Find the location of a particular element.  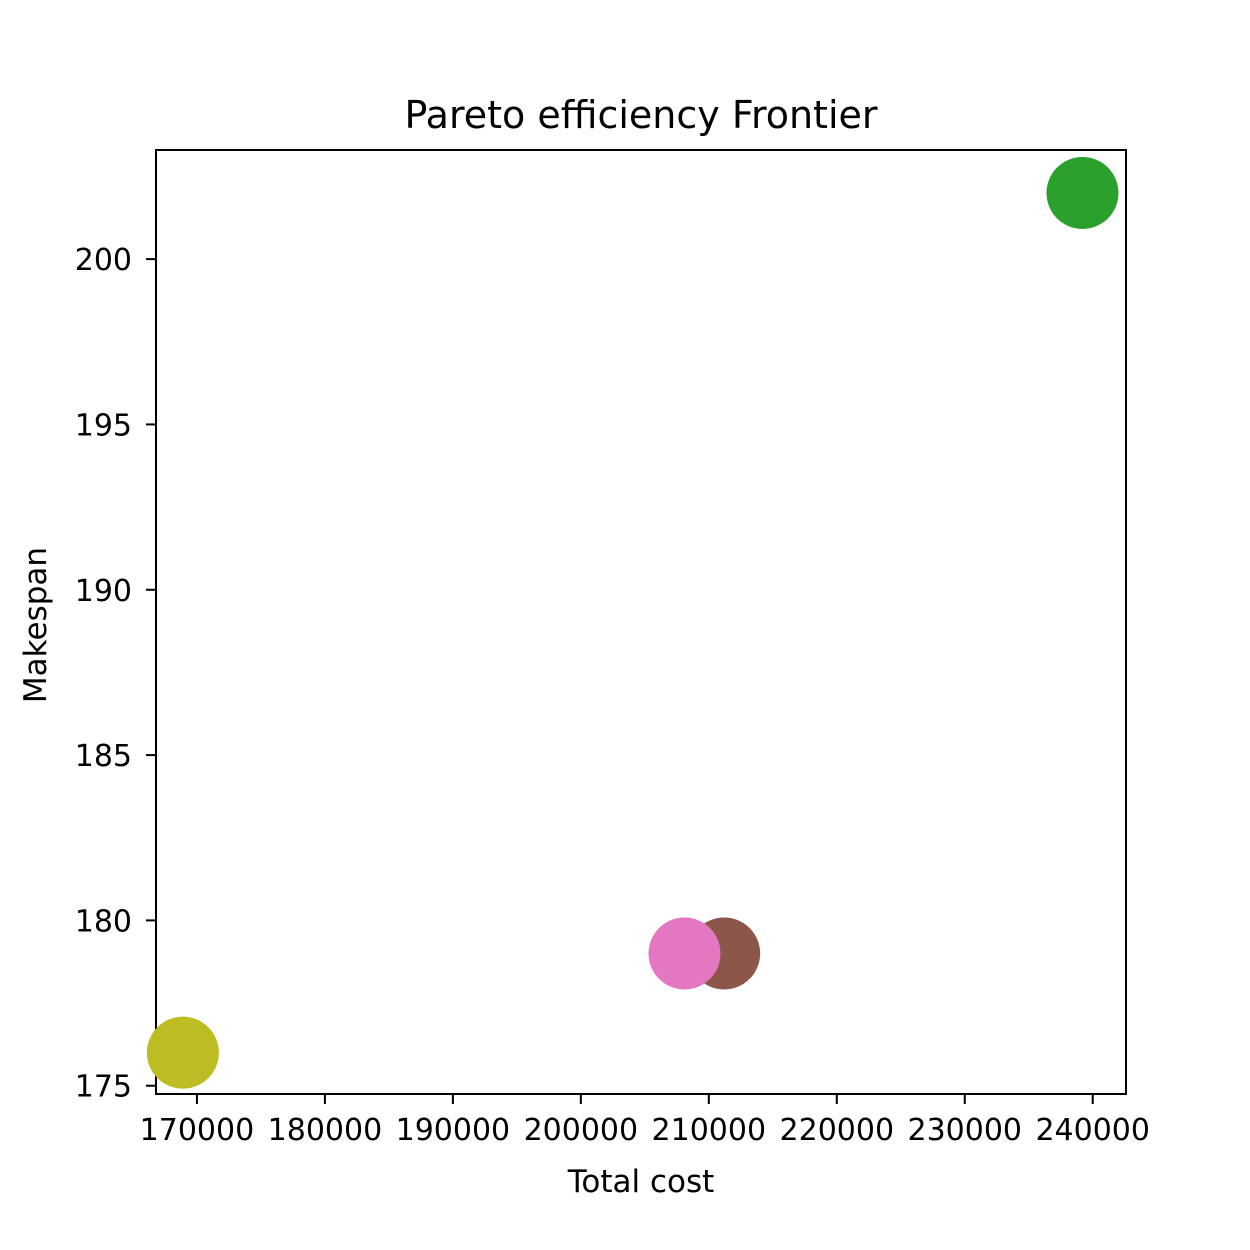

x-axis-label: Total cost is located at coordinates (641, 1182).